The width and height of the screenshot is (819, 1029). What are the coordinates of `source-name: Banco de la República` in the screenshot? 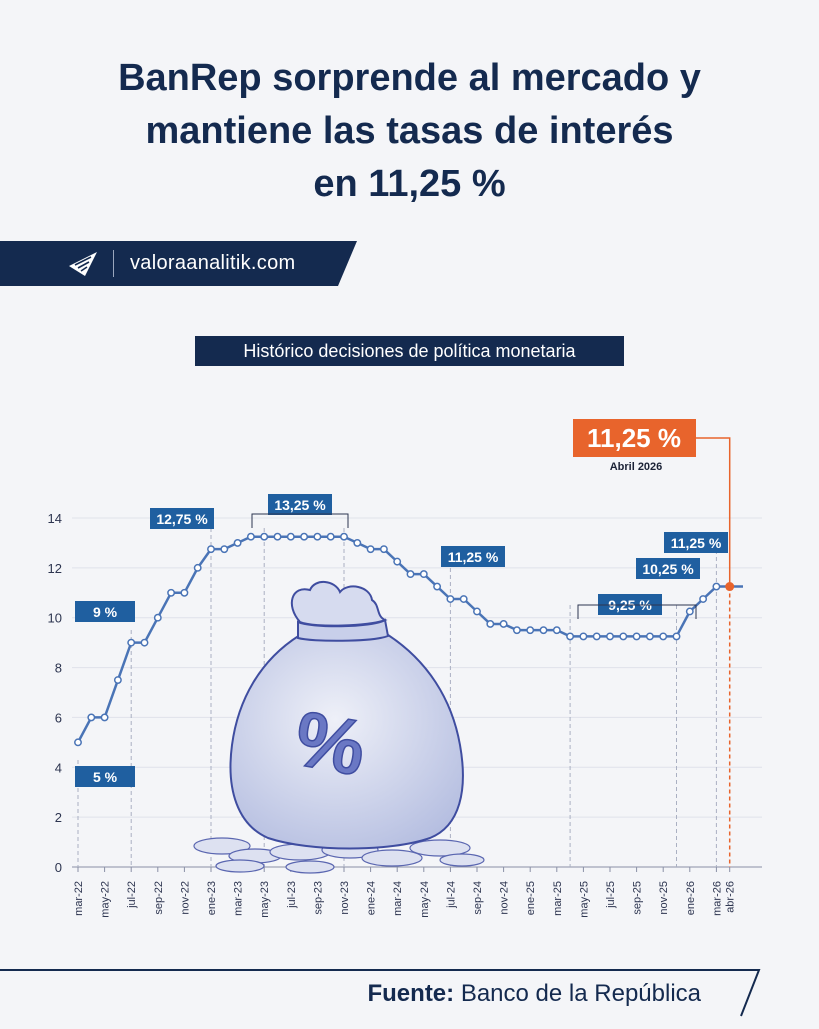 It's located at (580, 993).